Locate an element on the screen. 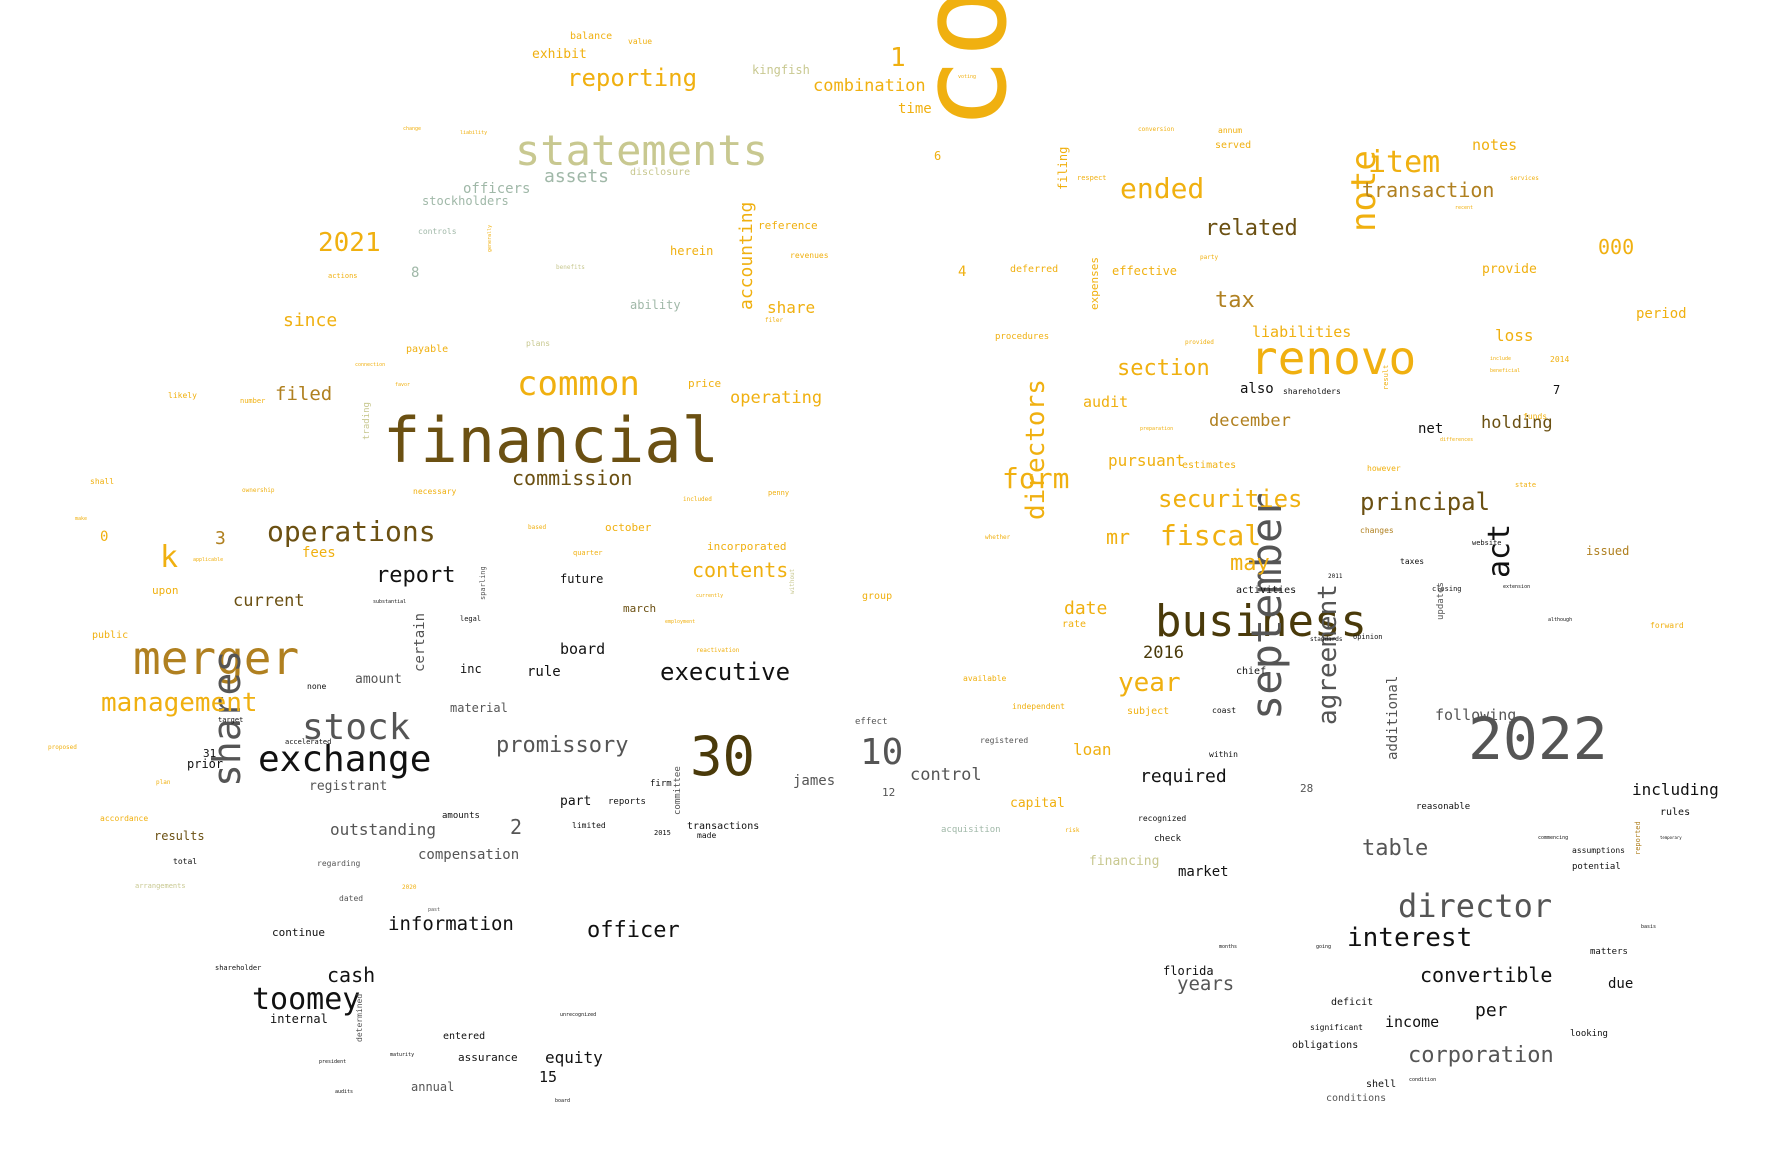  cloud-word: december is located at coordinates (1250, 421).